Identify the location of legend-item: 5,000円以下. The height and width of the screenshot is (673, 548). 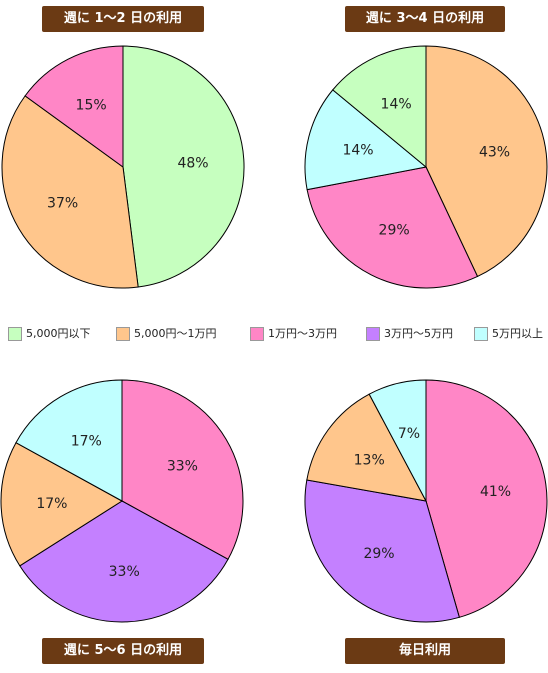
(49, 334).